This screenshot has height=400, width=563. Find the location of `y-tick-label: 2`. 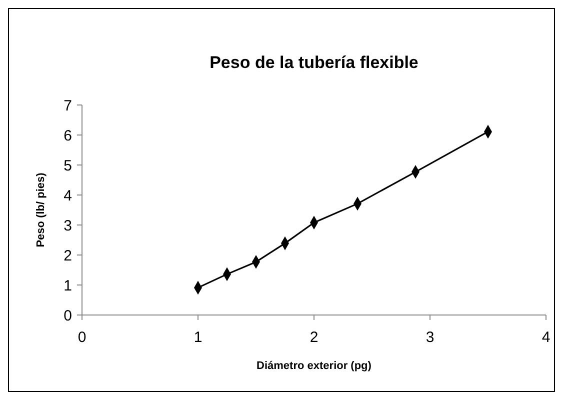

y-tick-label: 2 is located at coordinates (68, 255).